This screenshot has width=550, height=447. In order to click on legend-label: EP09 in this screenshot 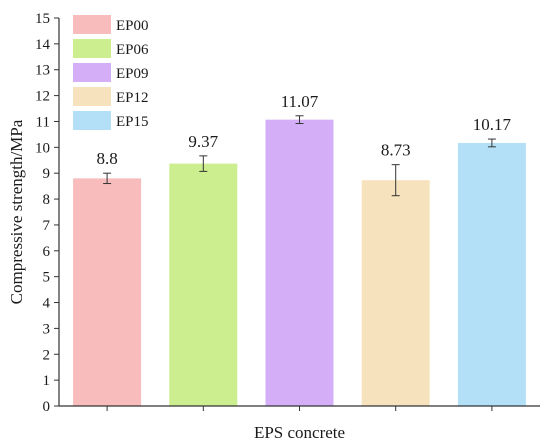, I will do `click(132, 74)`.